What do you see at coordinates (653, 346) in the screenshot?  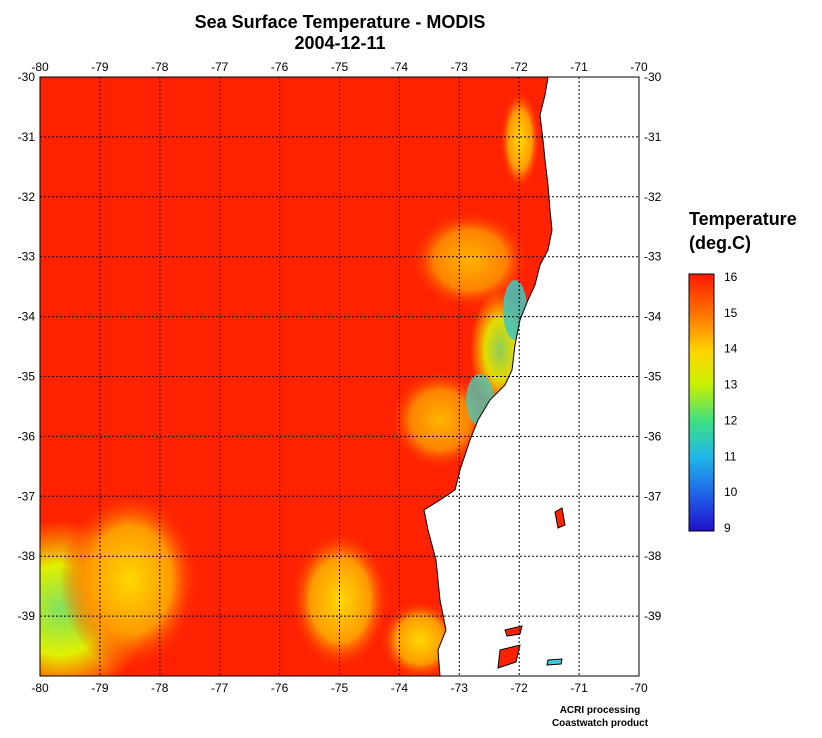 I see `lat-labels-right: -30 -31 -32 -33 -34 -35 -36 -37 -38 -39` at bounding box center [653, 346].